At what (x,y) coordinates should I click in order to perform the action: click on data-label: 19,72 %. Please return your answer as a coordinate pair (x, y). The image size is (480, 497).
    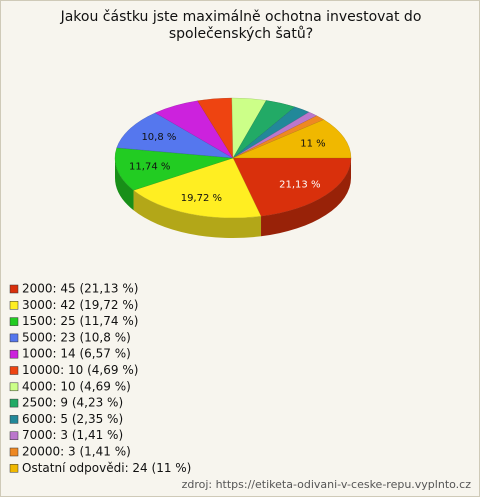
    Looking at the image, I should click on (201, 198).